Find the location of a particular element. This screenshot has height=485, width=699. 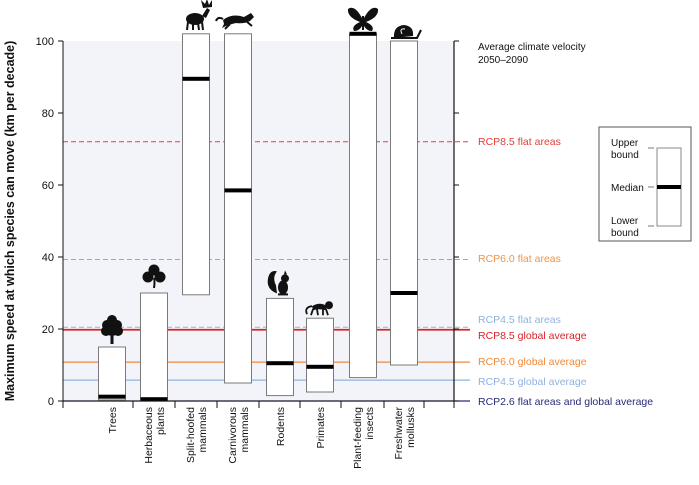

butterfly-icon is located at coordinates (363, 19).